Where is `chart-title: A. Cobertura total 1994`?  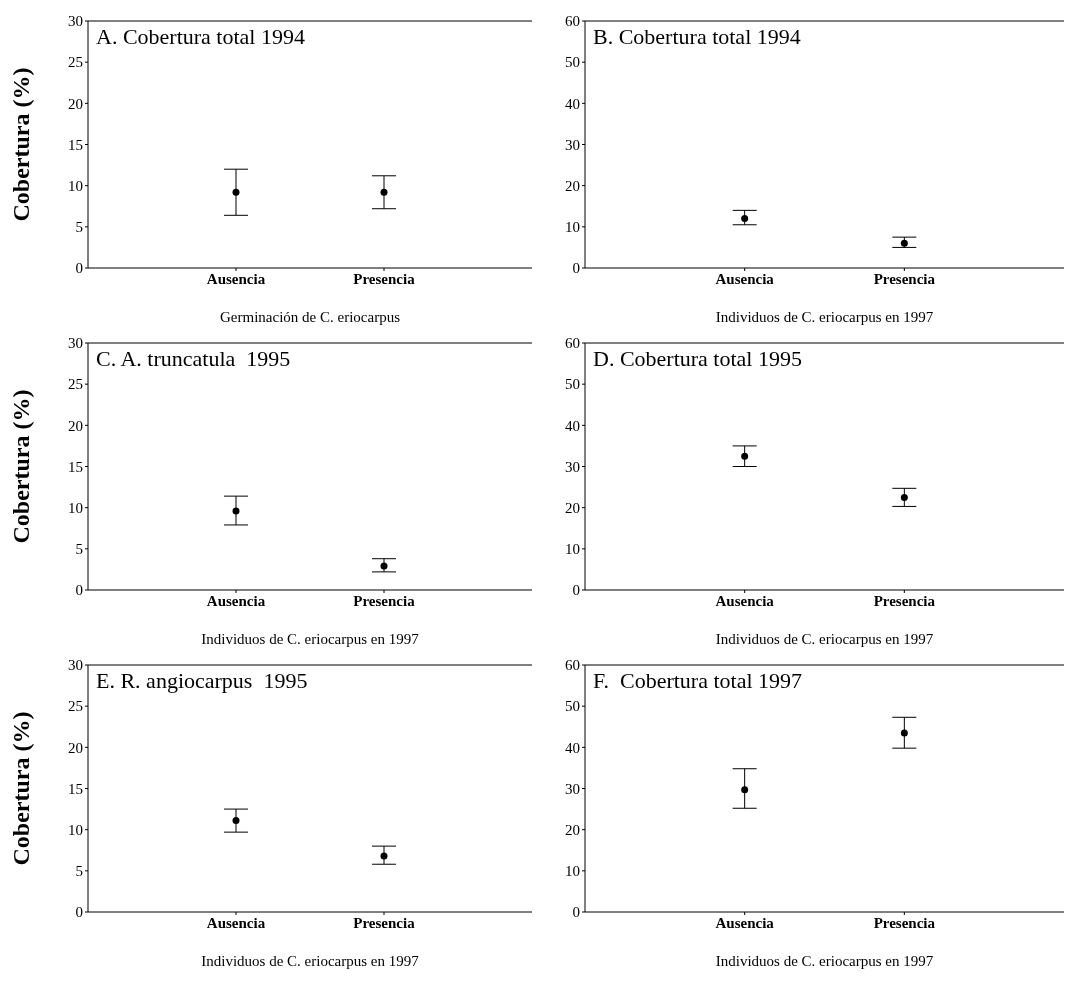 chart-title: A. Cobertura total 1994 is located at coordinates (200, 37).